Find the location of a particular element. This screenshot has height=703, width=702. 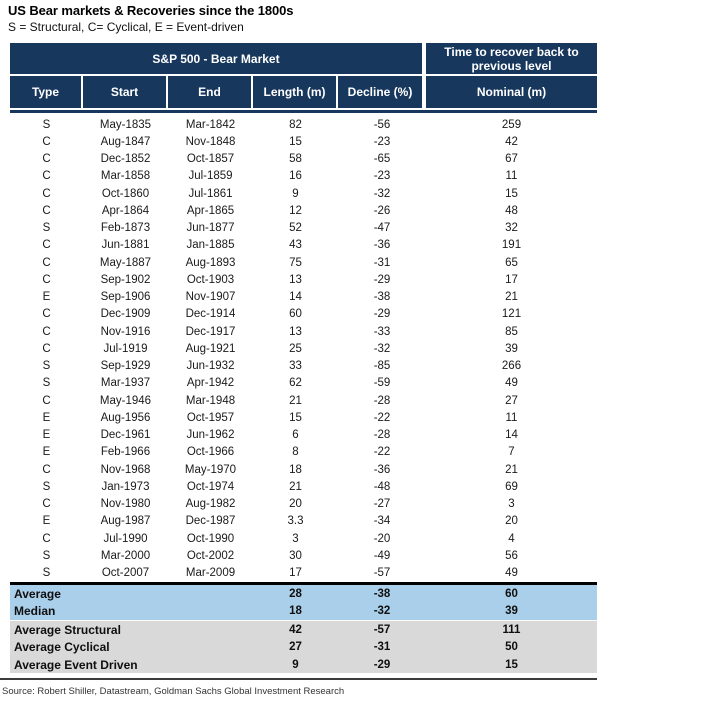

group-header-time-to-recover: Time to recover back to previous level is located at coordinates (511, 58).